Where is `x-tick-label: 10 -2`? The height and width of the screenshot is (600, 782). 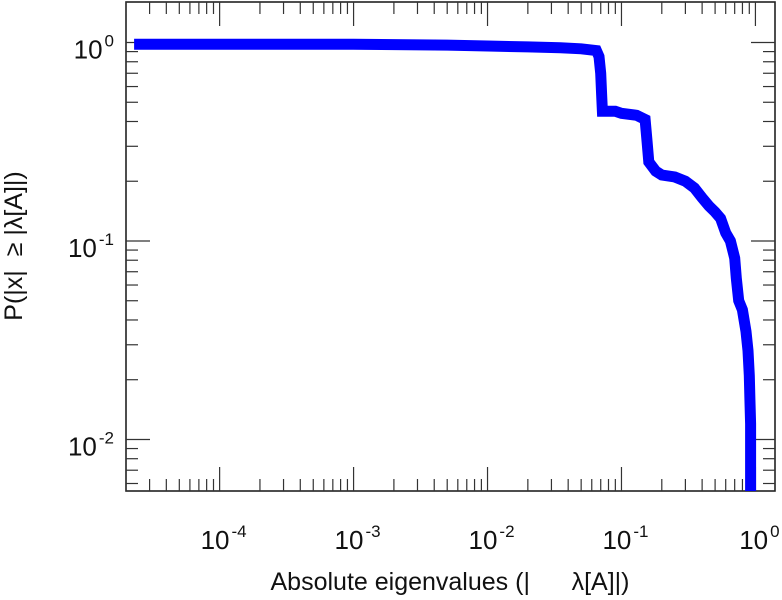
x-tick-label: 10 -2 is located at coordinates (492, 538).